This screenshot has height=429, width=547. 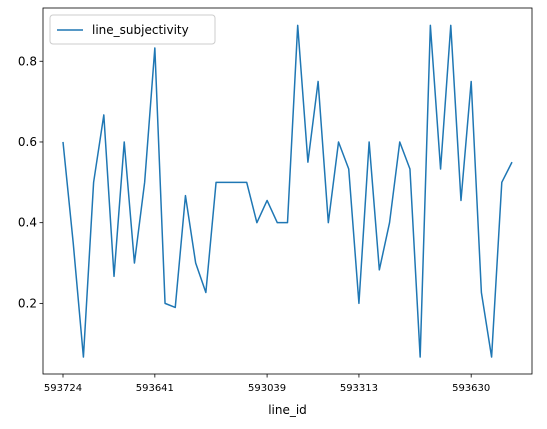 What do you see at coordinates (287, 410) in the screenshot?
I see `x-axis-label: line_id` at bounding box center [287, 410].